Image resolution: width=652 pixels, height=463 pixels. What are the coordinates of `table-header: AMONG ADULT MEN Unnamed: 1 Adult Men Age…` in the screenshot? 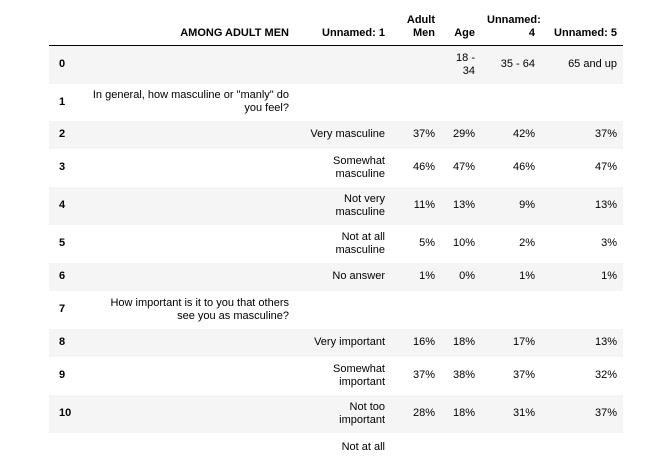 It's located at (336, 28).